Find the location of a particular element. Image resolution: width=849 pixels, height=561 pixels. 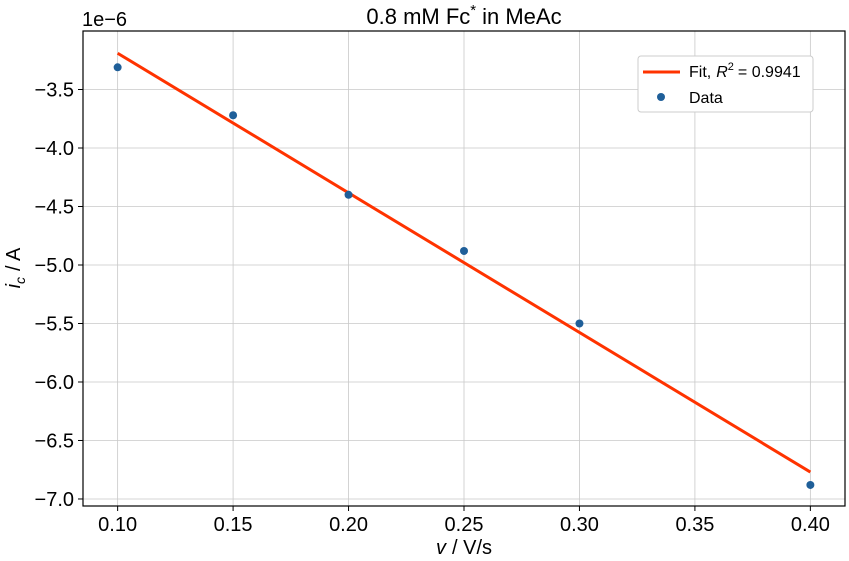

chart-title: 0.8 mM Fc* in MeAc is located at coordinates (463, 15).